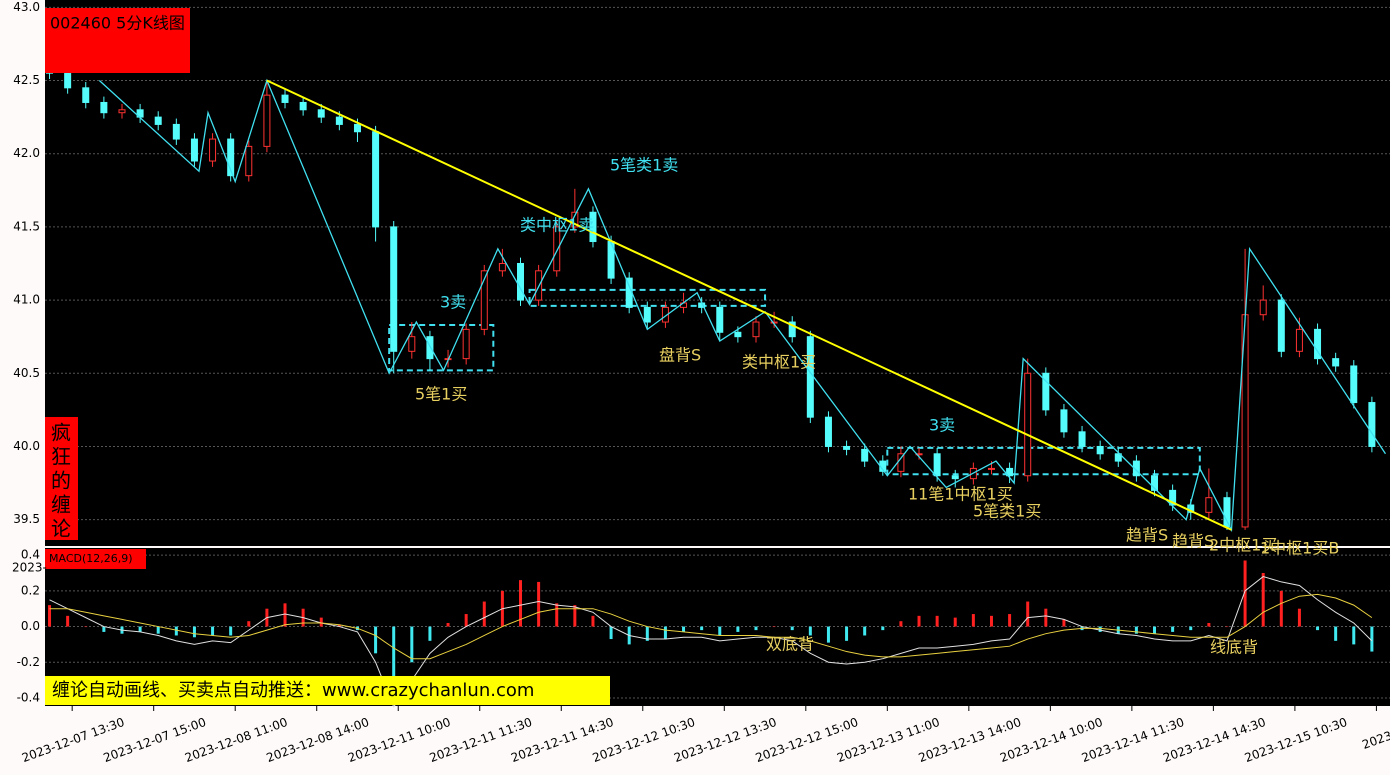 Image resolution: width=1390 pixels, height=775 pixels. What do you see at coordinates (29, 568) in the screenshot?
I see `corner-label: 2023-` at bounding box center [29, 568].